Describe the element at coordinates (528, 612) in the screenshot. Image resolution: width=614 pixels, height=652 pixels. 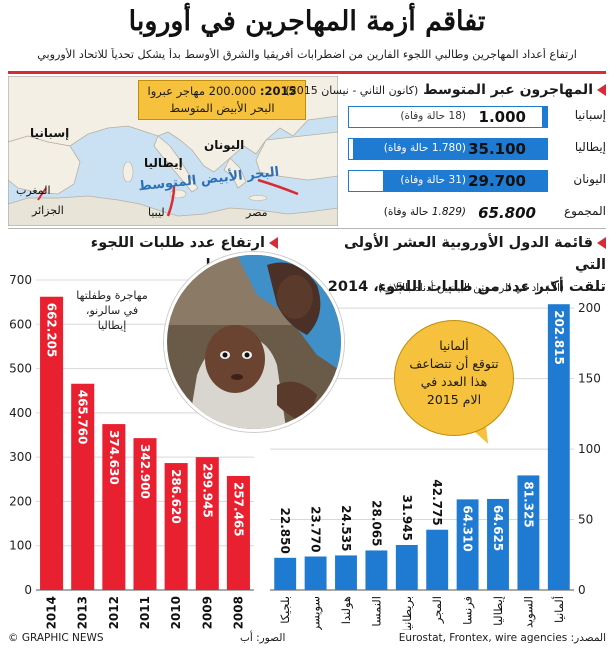
I see `blue-category-label: السويد` at that location.